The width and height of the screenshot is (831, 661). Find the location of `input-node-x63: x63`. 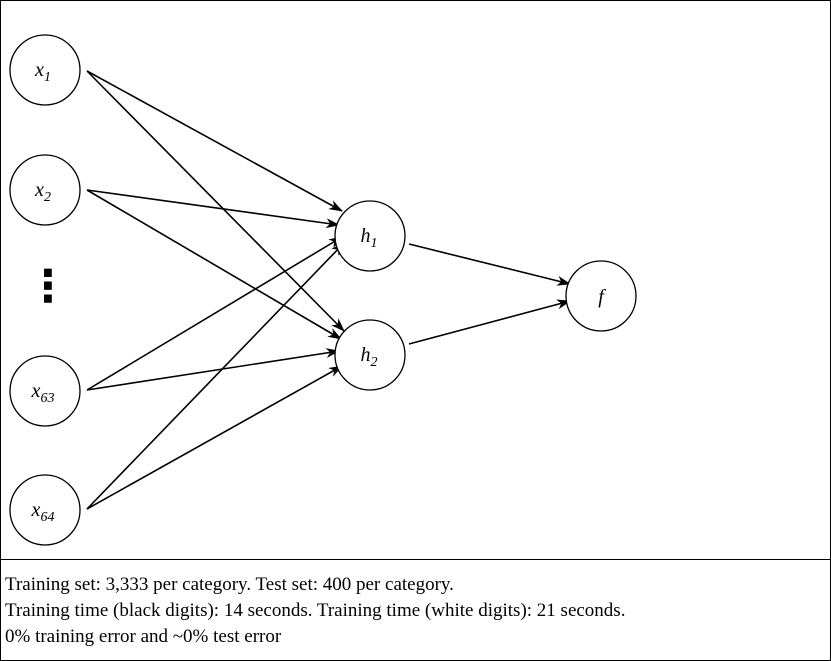

input-node-x63: x63 is located at coordinates (45, 391).